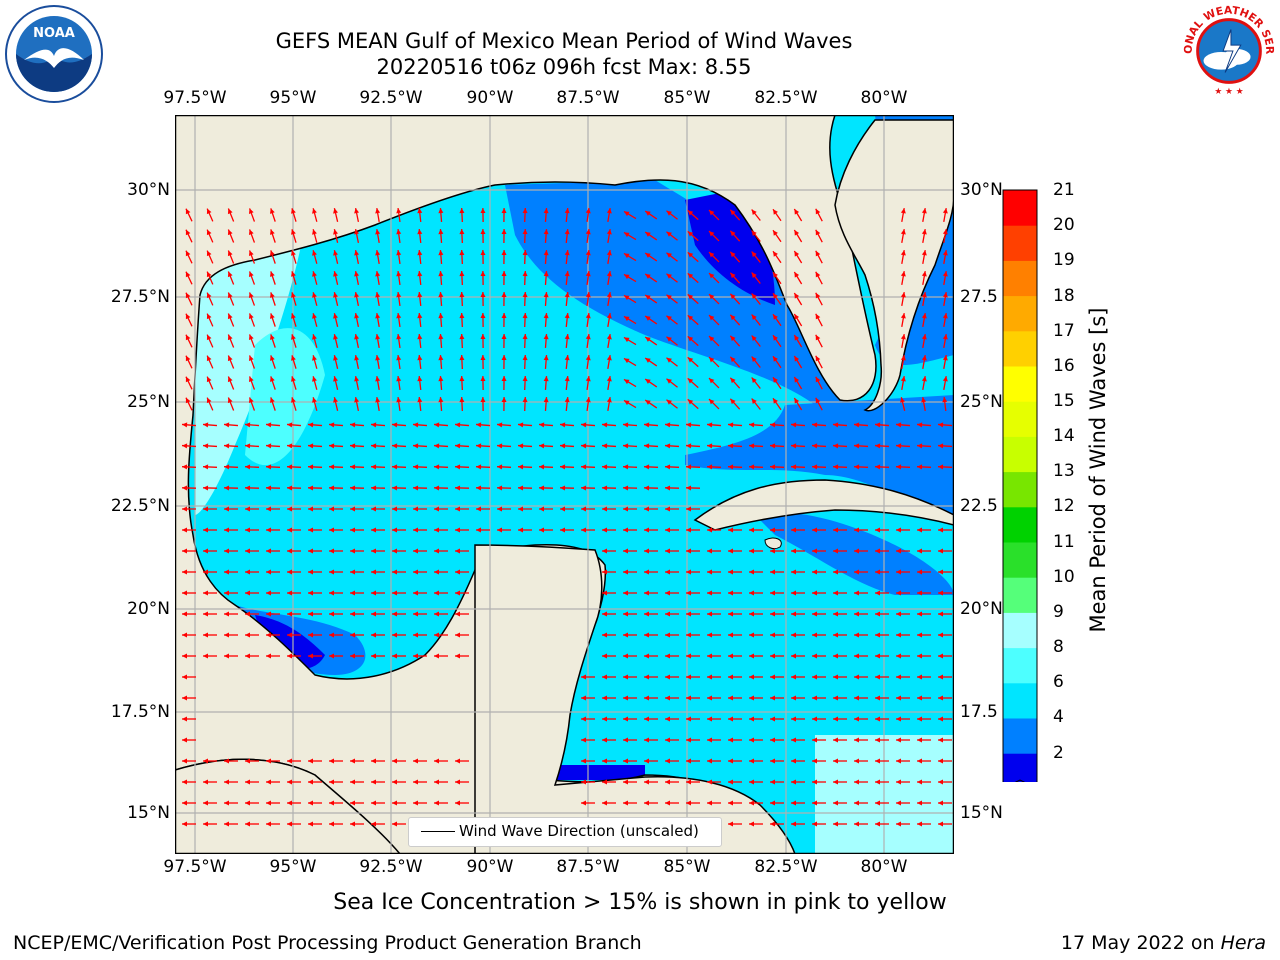 This screenshot has width=1280, height=960. Describe the element at coordinates (1064, 190) in the screenshot. I see `colorbar-tick: 21` at that location.